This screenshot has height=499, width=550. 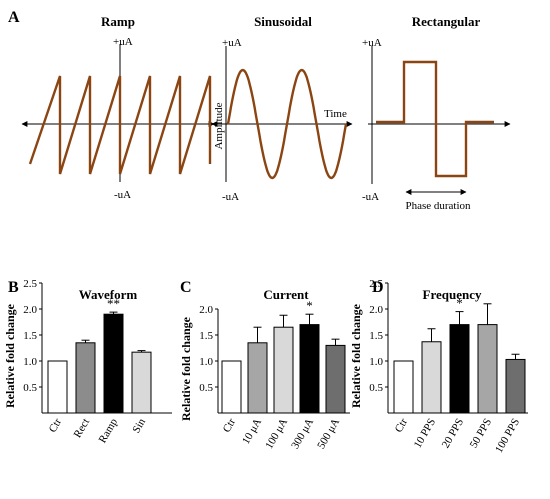 What do you see at coordinates (186, 287) in the screenshot?
I see `panel-letter: C` at bounding box center [186, 287].